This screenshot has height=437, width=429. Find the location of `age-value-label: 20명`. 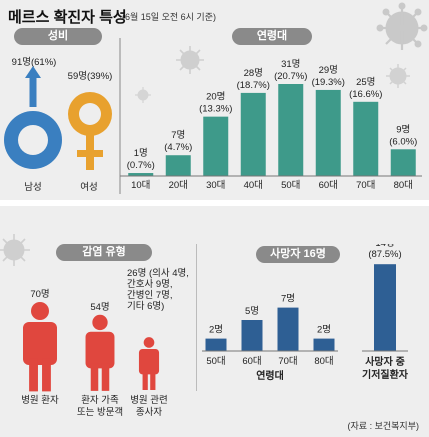

age-value-label: 20명 is located at coordinates (215, 97).